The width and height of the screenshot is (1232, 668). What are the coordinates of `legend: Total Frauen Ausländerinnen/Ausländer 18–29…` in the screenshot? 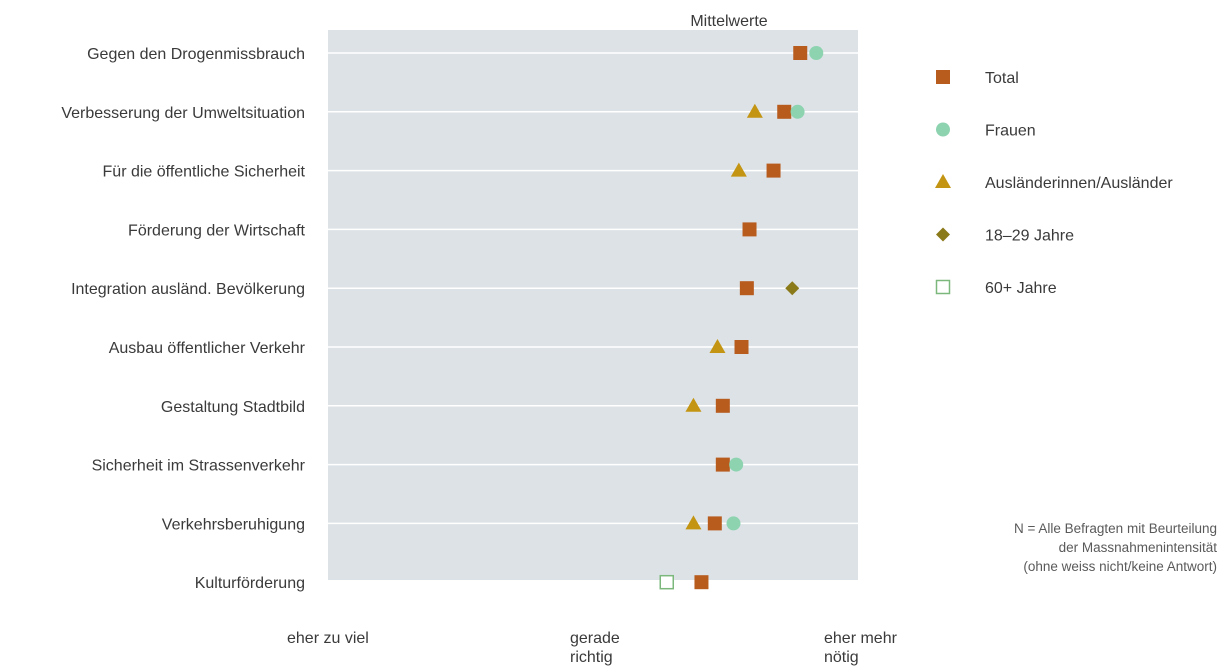 It's located at (1054, 183).